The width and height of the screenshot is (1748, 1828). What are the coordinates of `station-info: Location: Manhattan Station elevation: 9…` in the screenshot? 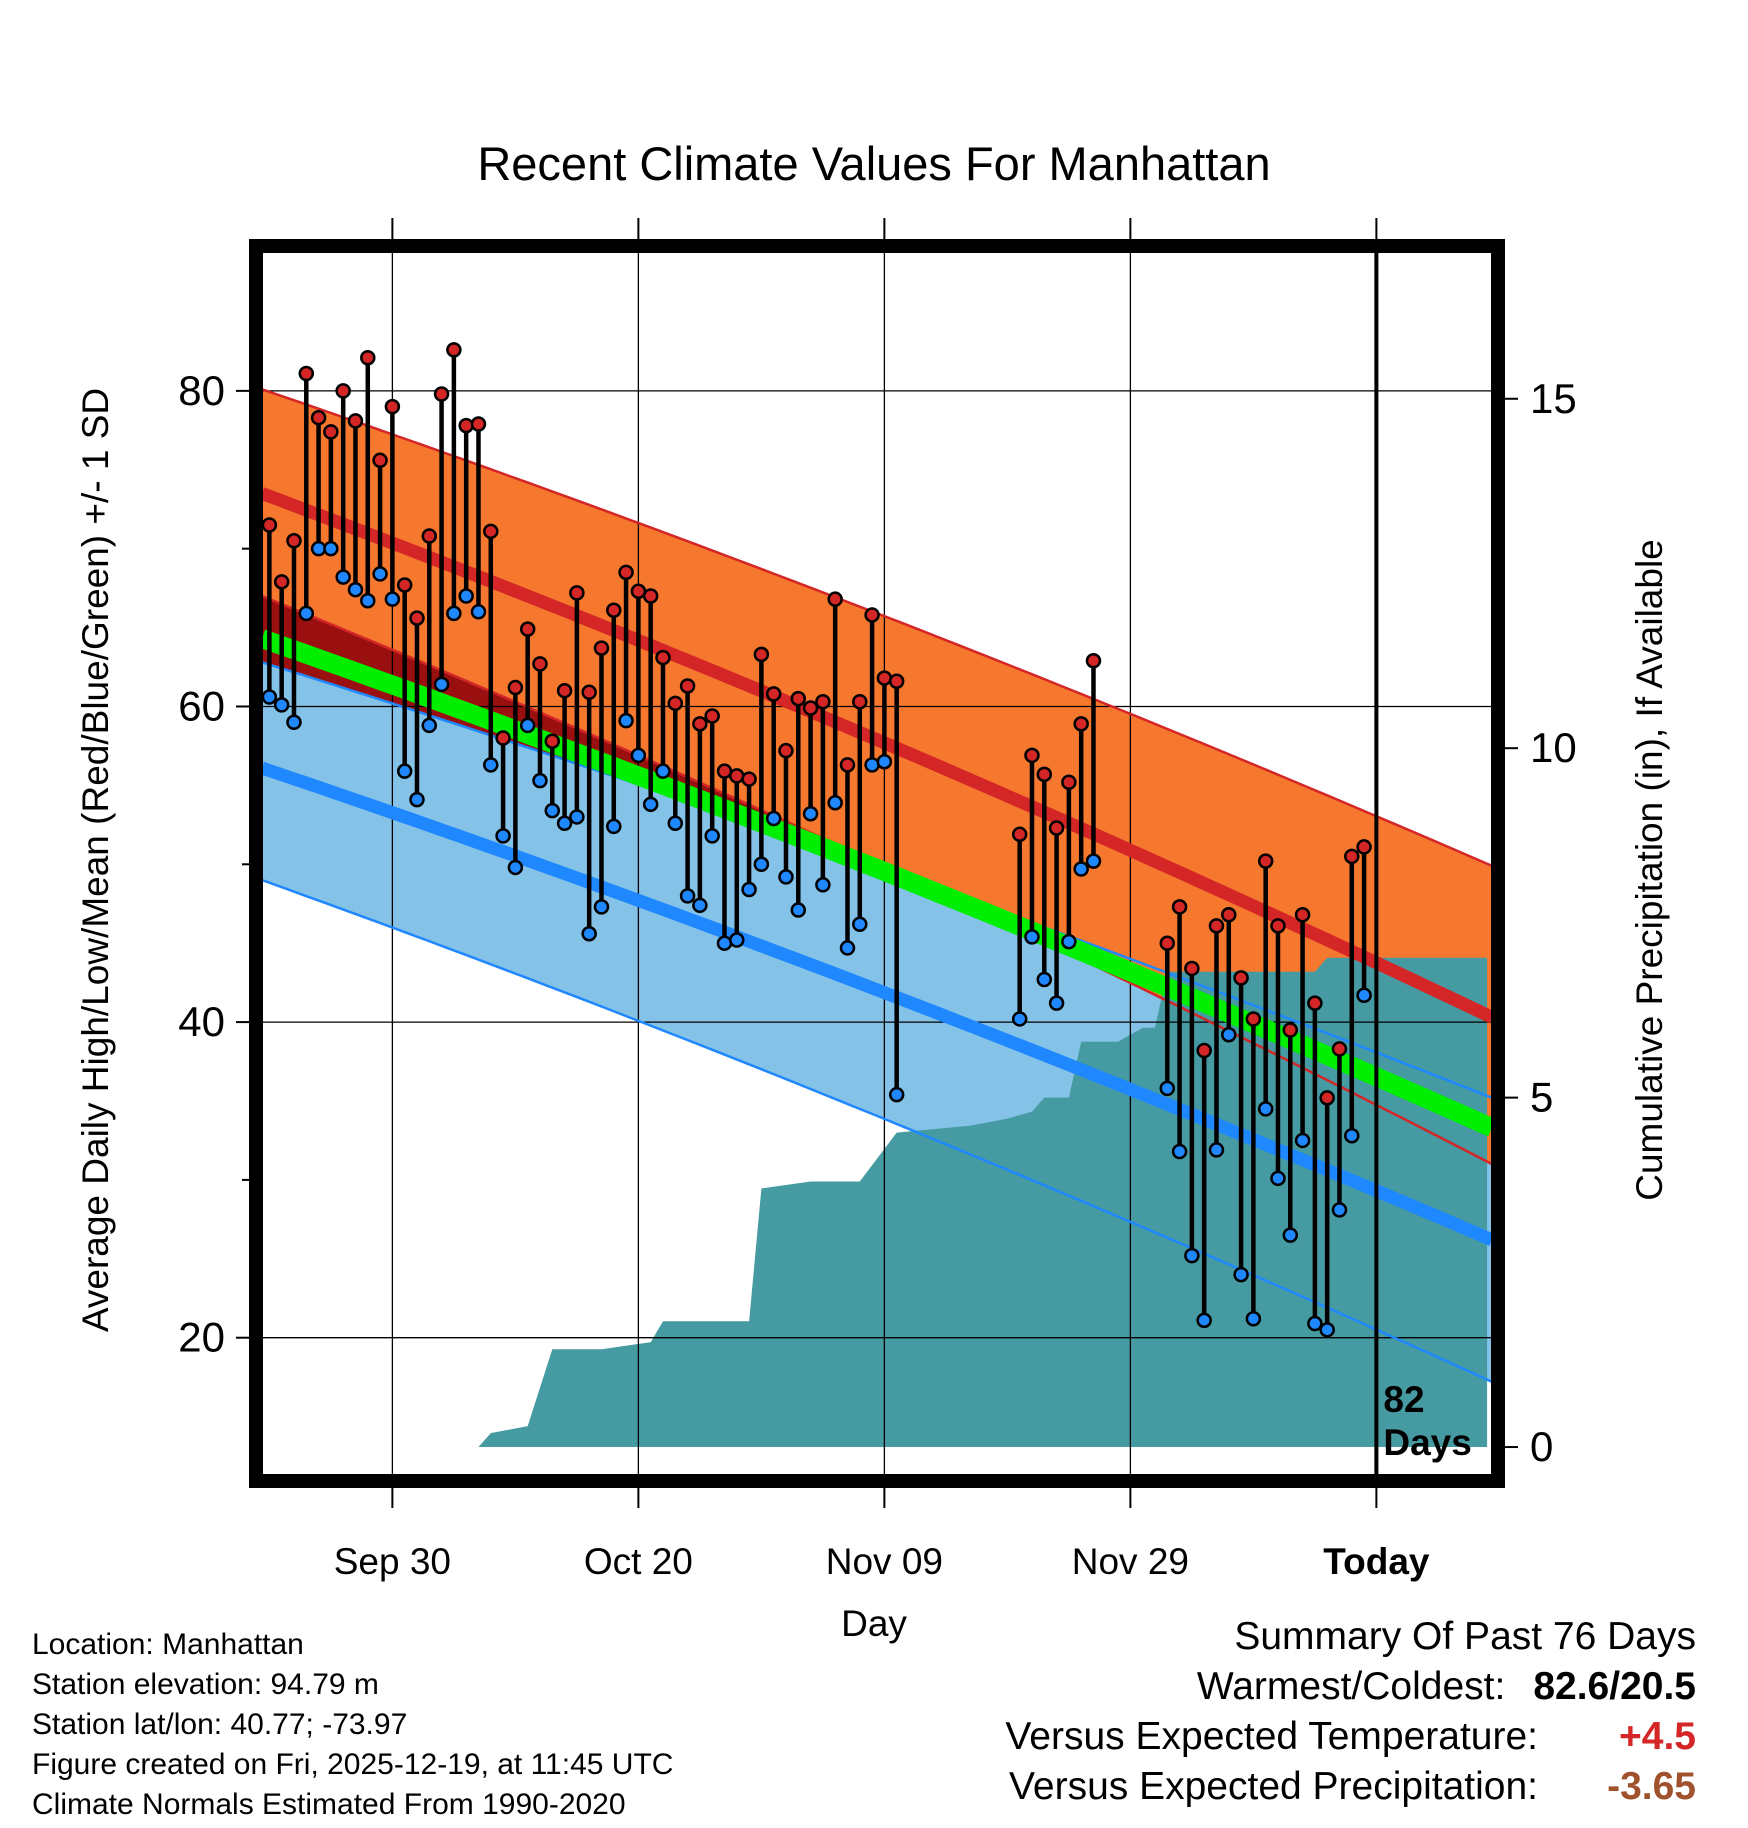 It's located at (352, 1725).